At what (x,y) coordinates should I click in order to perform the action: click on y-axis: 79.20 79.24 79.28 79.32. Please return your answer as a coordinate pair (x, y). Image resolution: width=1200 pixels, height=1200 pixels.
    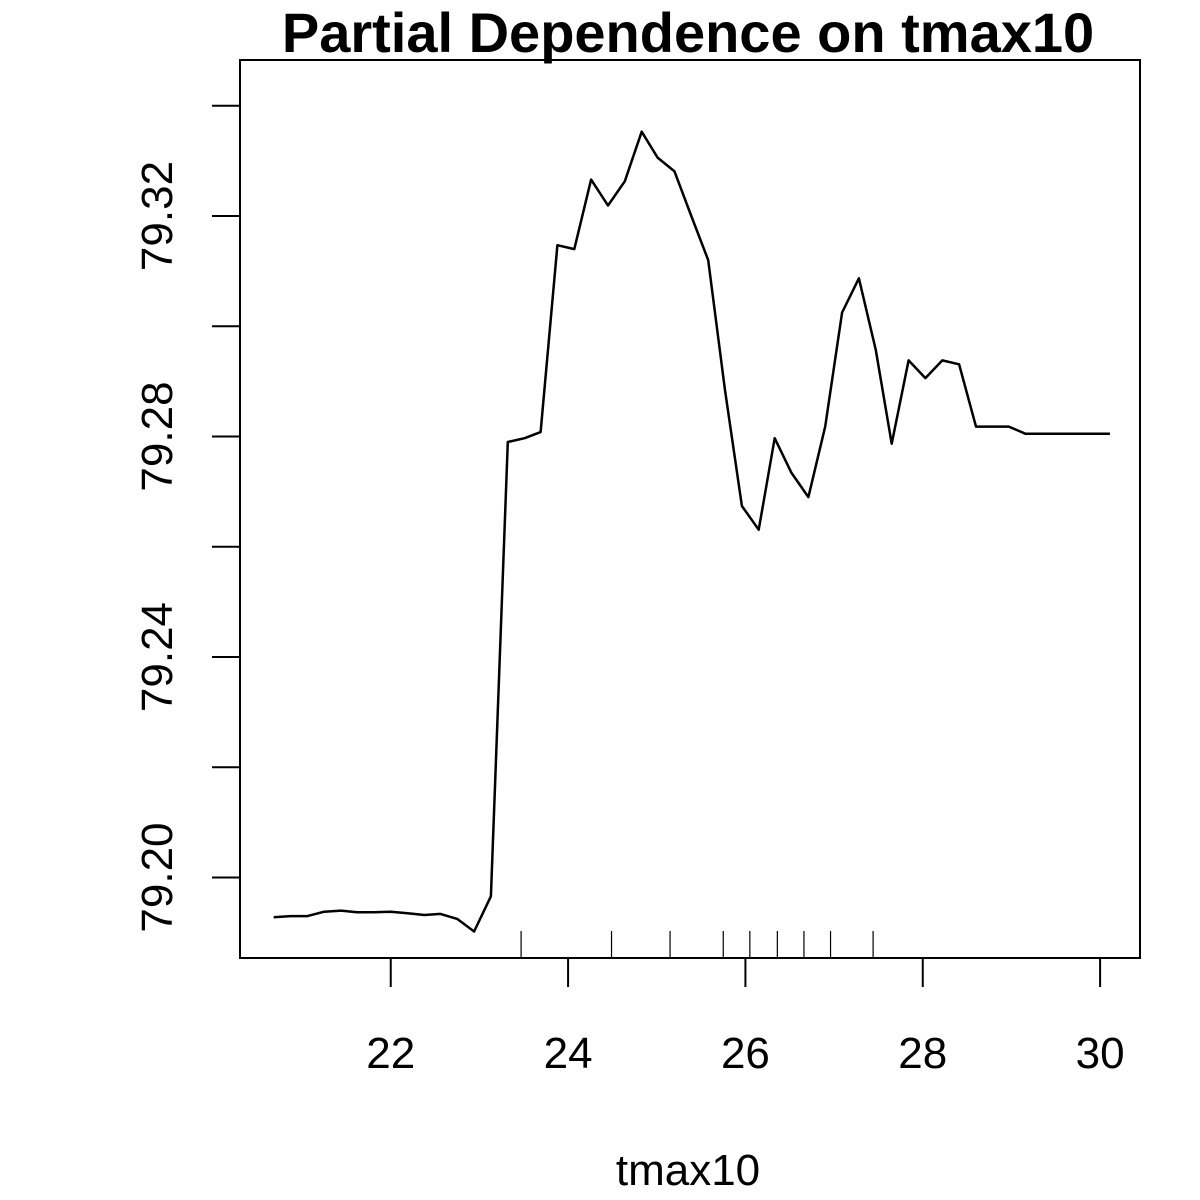
    Looking at the image, I should click on (186, 518).